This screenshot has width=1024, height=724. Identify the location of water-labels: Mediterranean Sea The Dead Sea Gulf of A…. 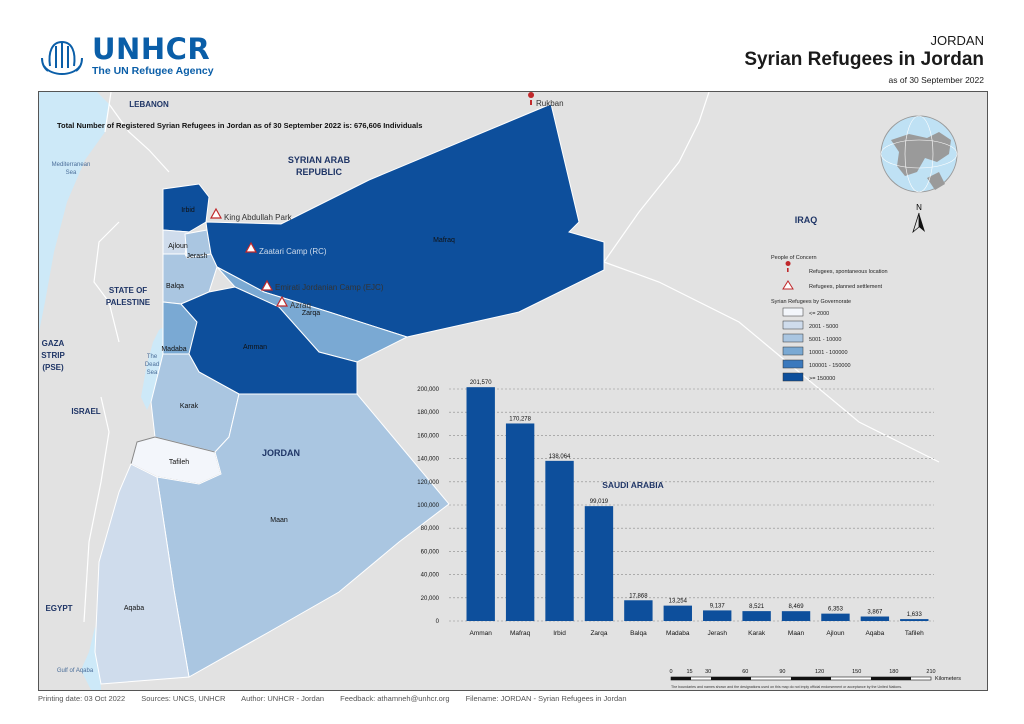
(106, 418).